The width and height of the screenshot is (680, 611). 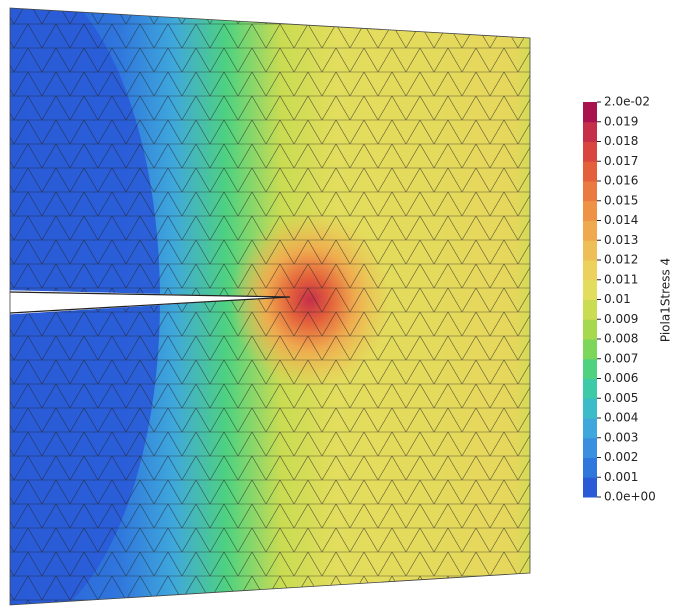 I want to click on colorbar-tick-label: 0.009, so click(x=621, y=319).